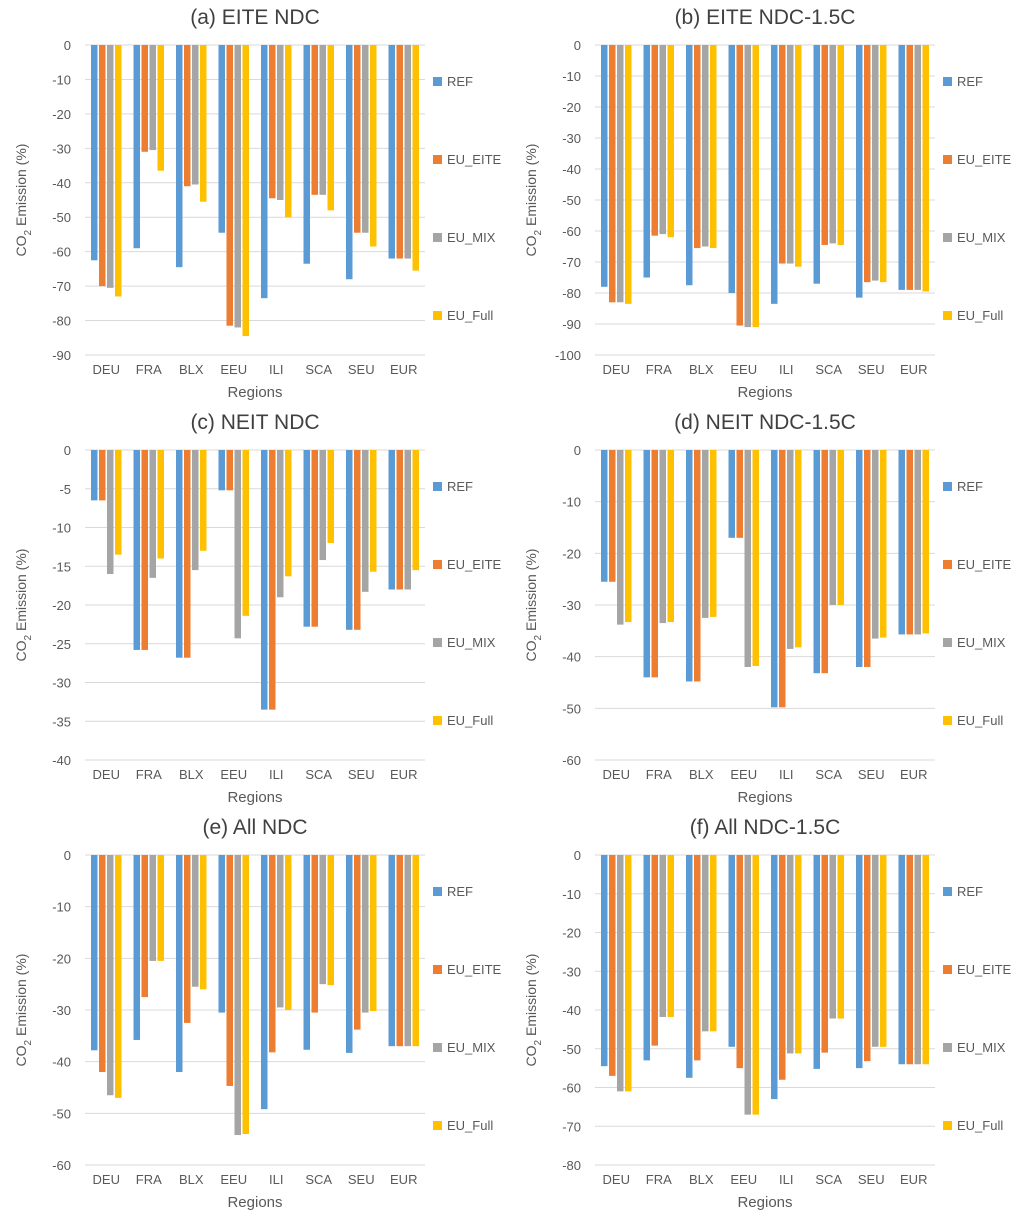 The height and width of the screenshot is (1221, 1019). Describe the element at coordinates (471, 237) in the screenshot. I see `legend-label: EU_MIX` at that location.